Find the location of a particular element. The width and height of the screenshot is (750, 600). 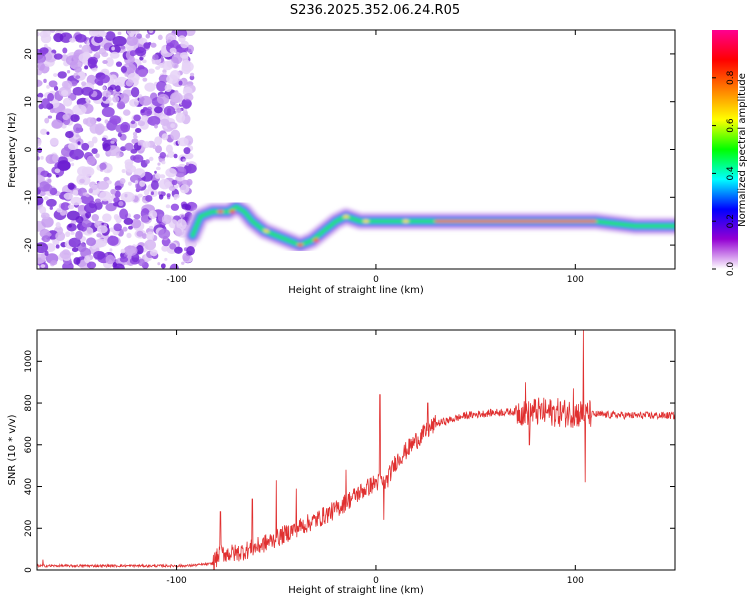

colorbar-label: Normalized spectral amplitude is located at coordinates (742, 150).